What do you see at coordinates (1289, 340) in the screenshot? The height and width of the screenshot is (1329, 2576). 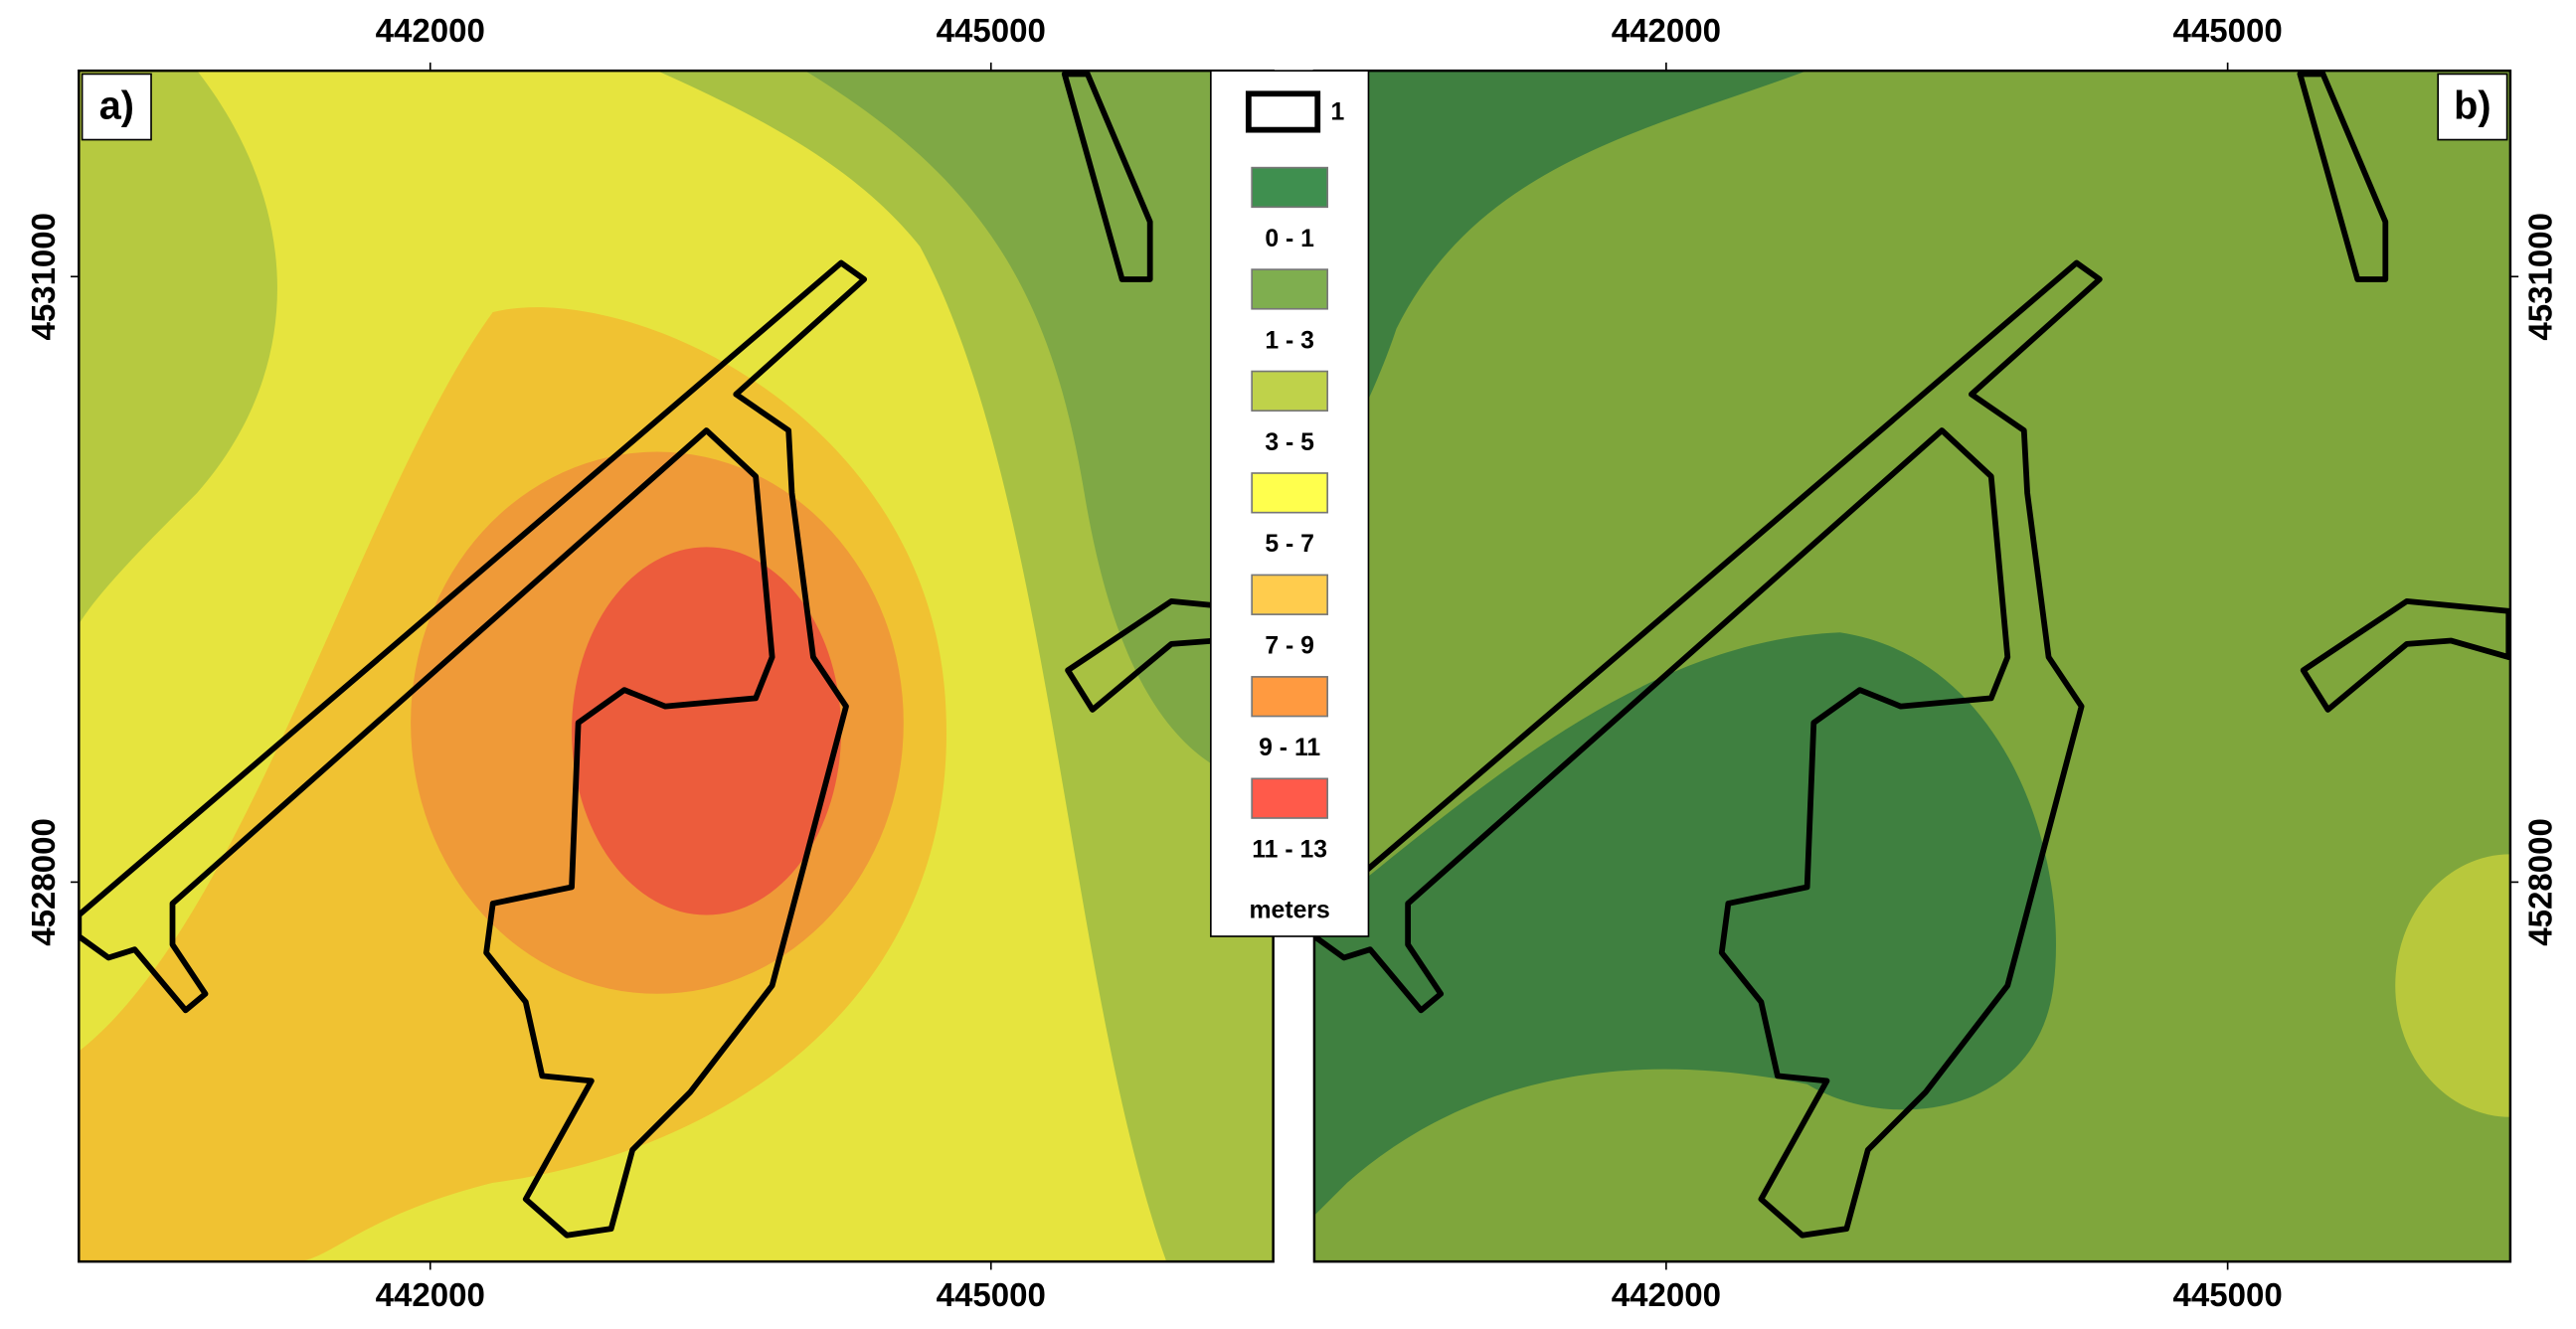 I see `legend-label: 1 - 3` at bounding box center [1289, 340].